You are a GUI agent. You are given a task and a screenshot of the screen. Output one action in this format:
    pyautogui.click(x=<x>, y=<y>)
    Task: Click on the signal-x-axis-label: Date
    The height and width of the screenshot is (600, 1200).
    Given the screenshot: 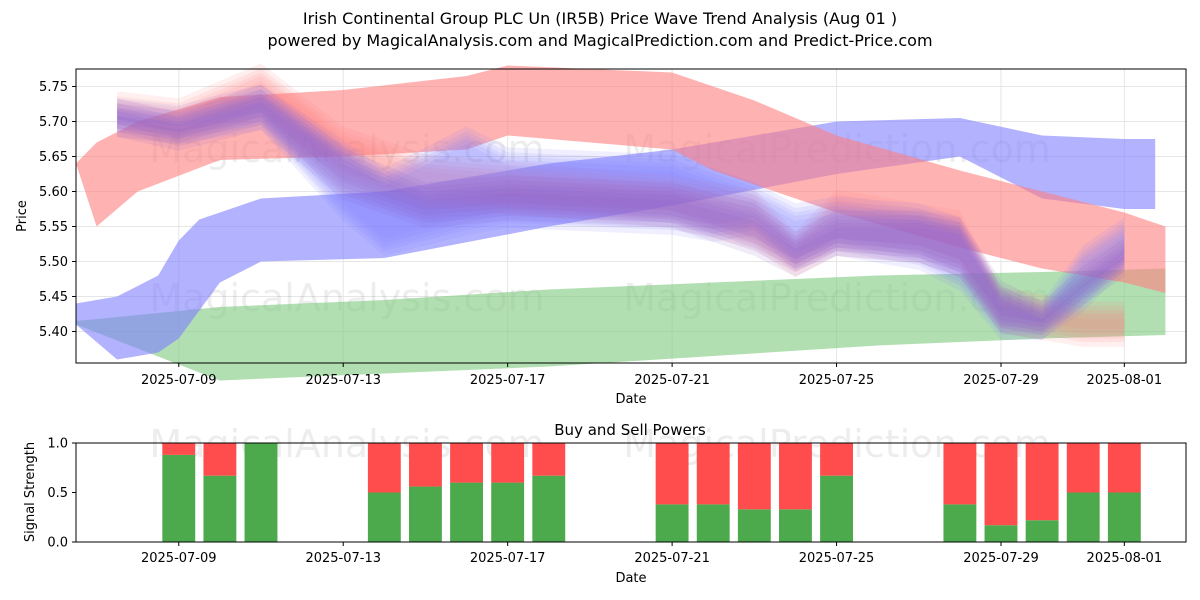 What is the action you would take?
    pyautogui.click(x=630, y=578)
    